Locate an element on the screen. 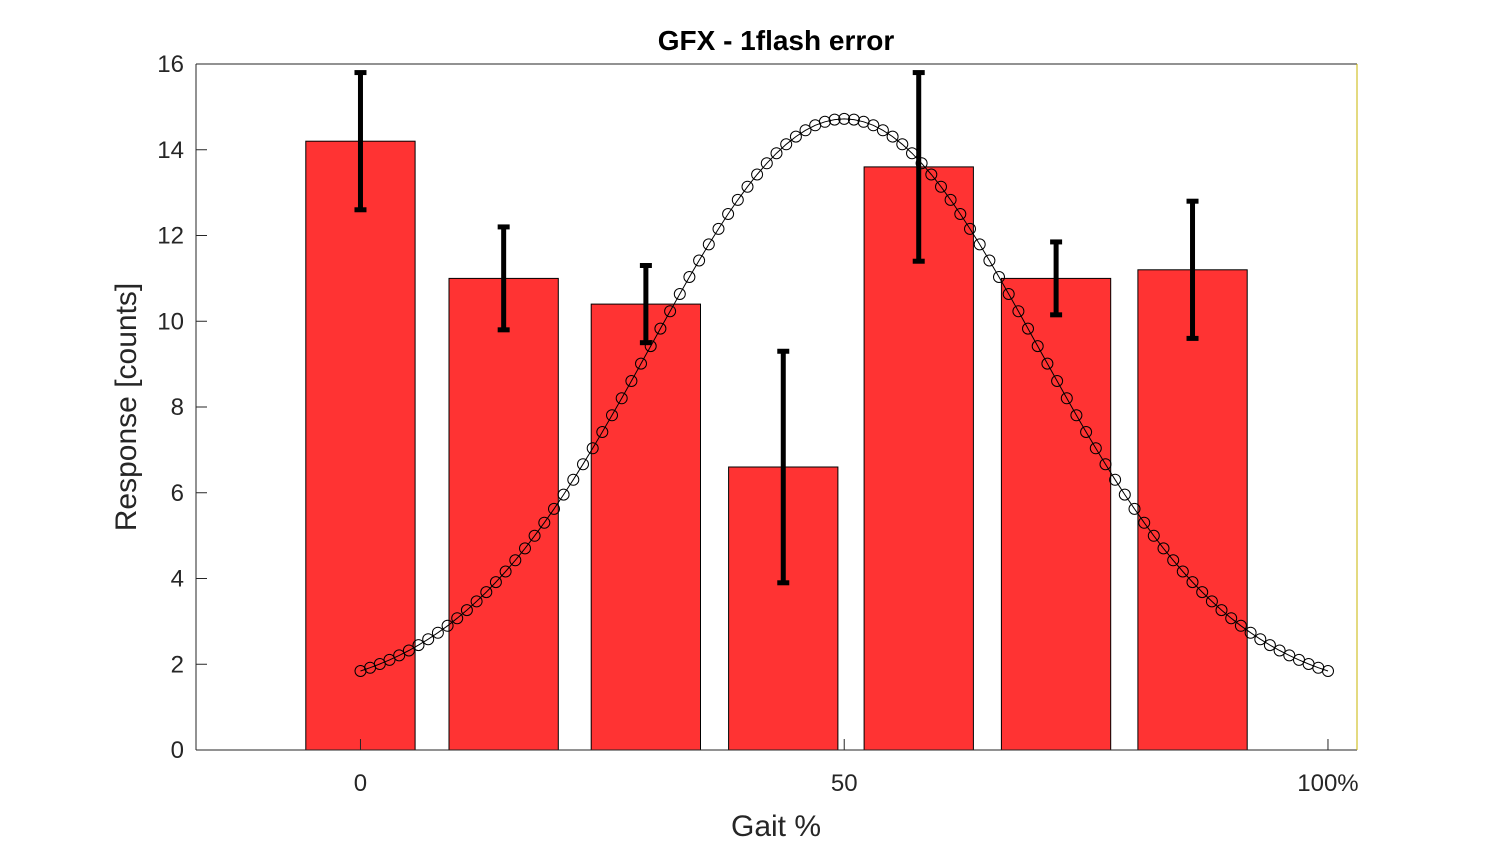 The image size is (1500, 844). chart-title: GFX - 1flash error is located at coordinates (776, 40).